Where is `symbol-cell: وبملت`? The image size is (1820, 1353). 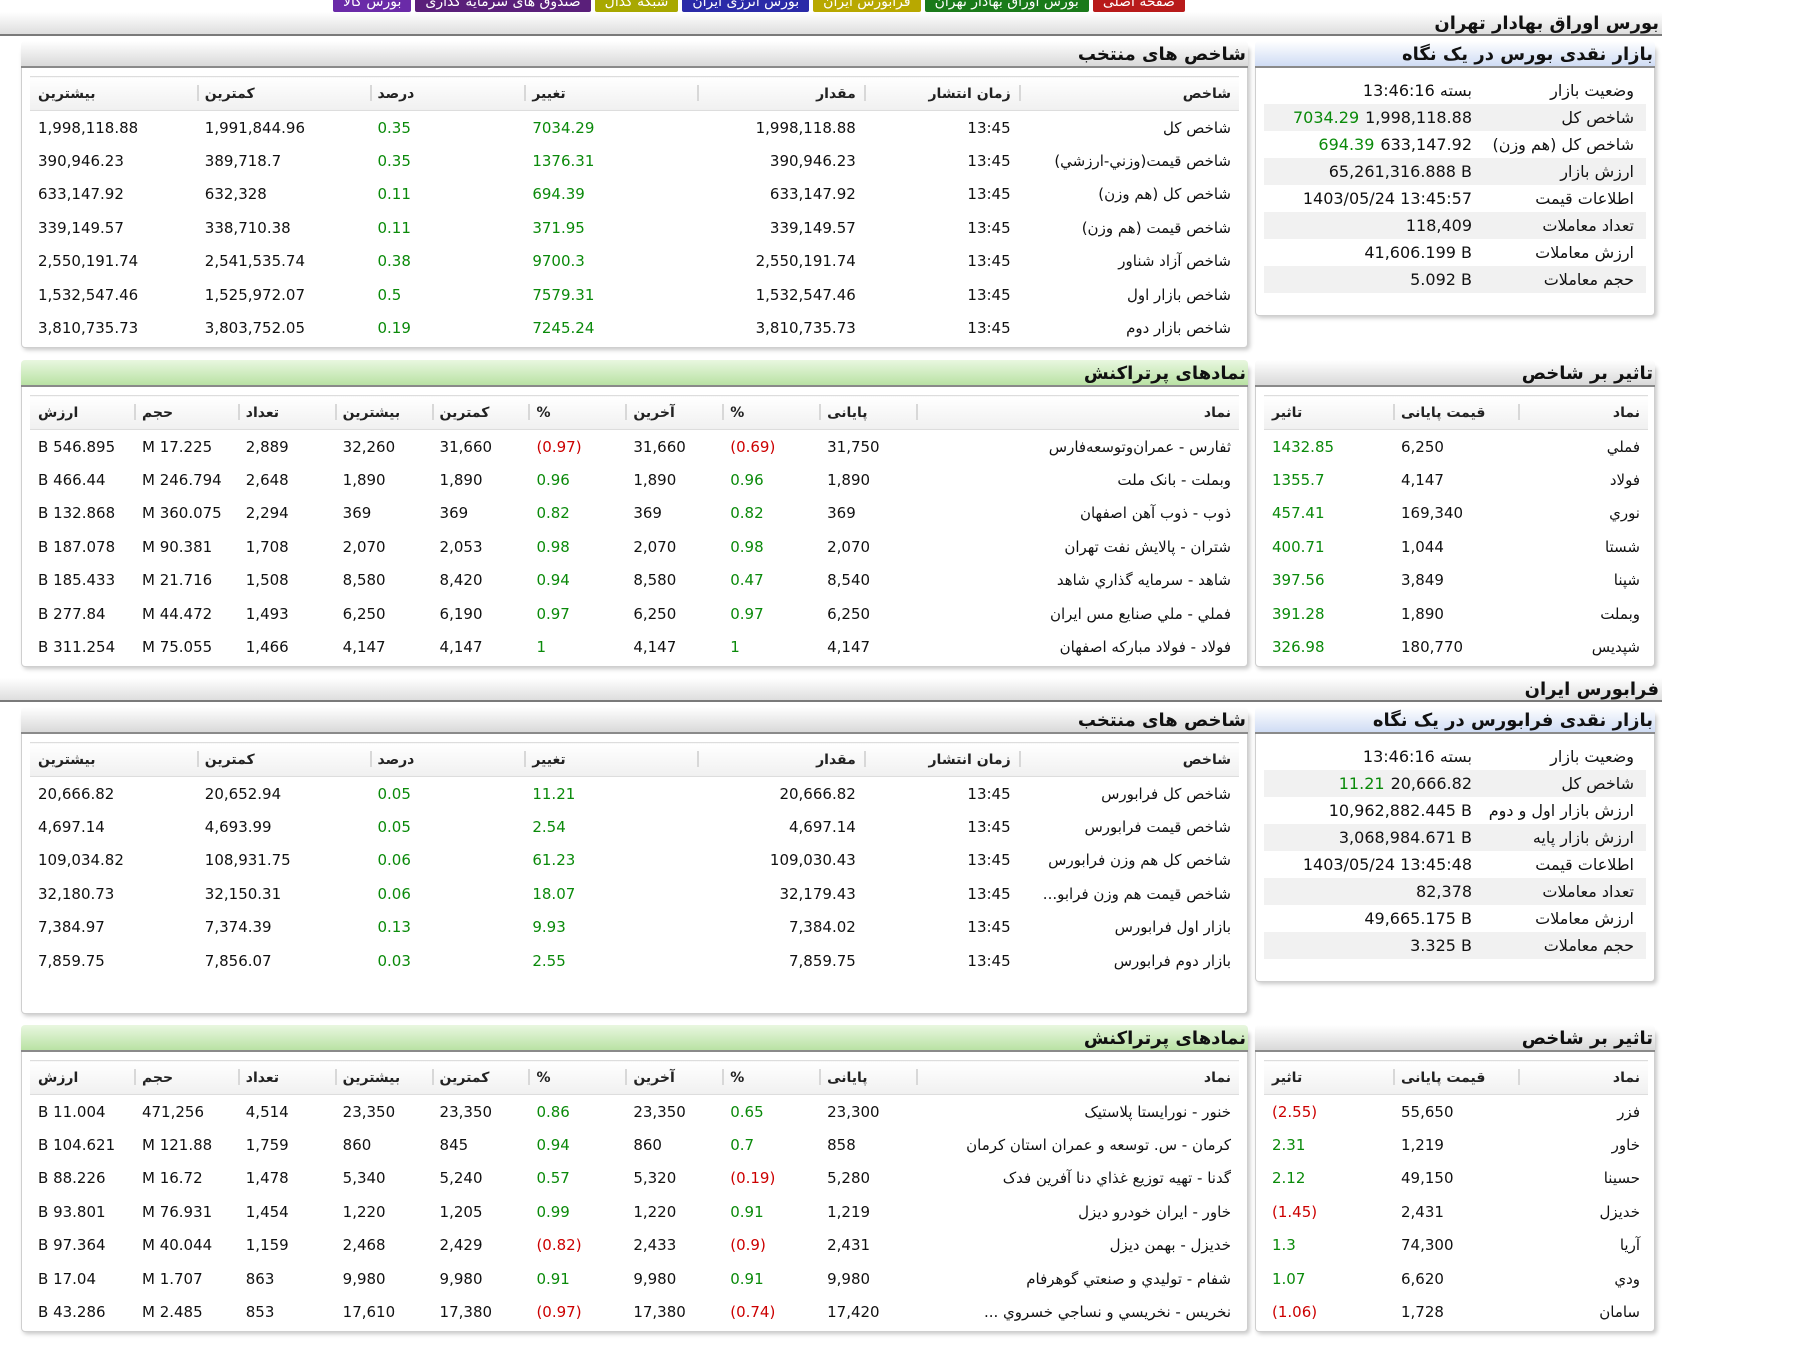
symbol-cell: وبملت is located at coordinates (1620, 613).